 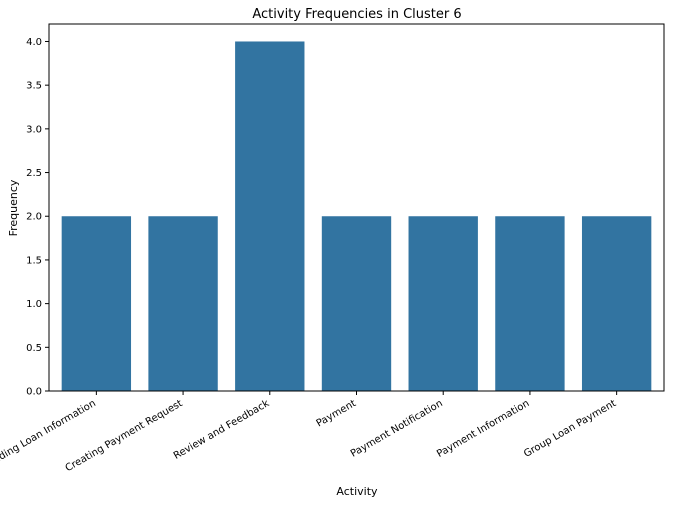 What do you see at coordinates (397, 429) in the screenshot?
I see `x-tick-label-4: Payment Notification` at bounding box center [397, 429].